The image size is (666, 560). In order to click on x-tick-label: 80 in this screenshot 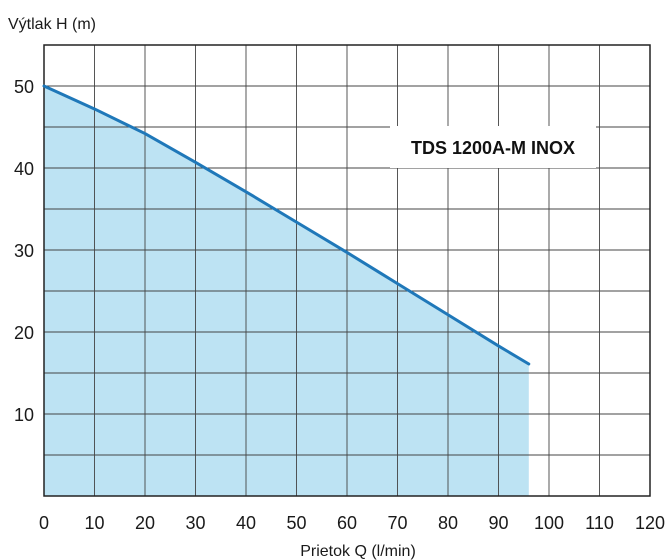, I will do `click(448, 523)`.